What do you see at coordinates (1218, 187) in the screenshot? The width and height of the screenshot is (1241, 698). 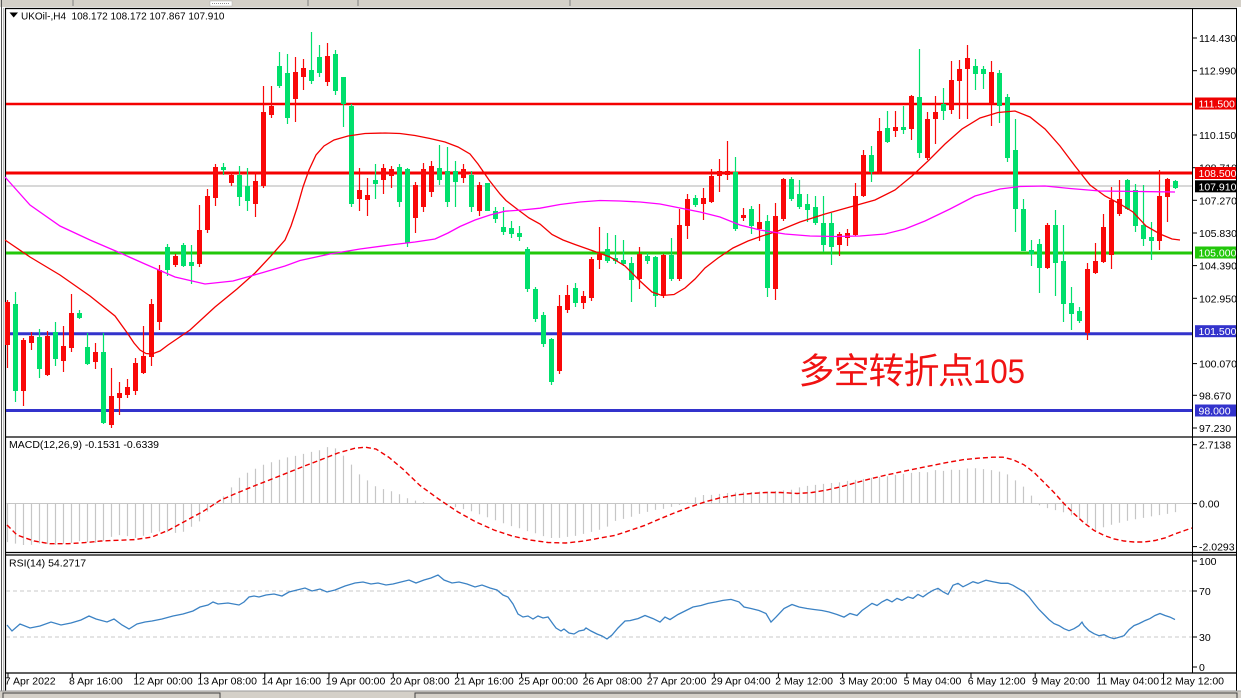 I see `svg-text: 107.910` at bounding box center [1218, 187].